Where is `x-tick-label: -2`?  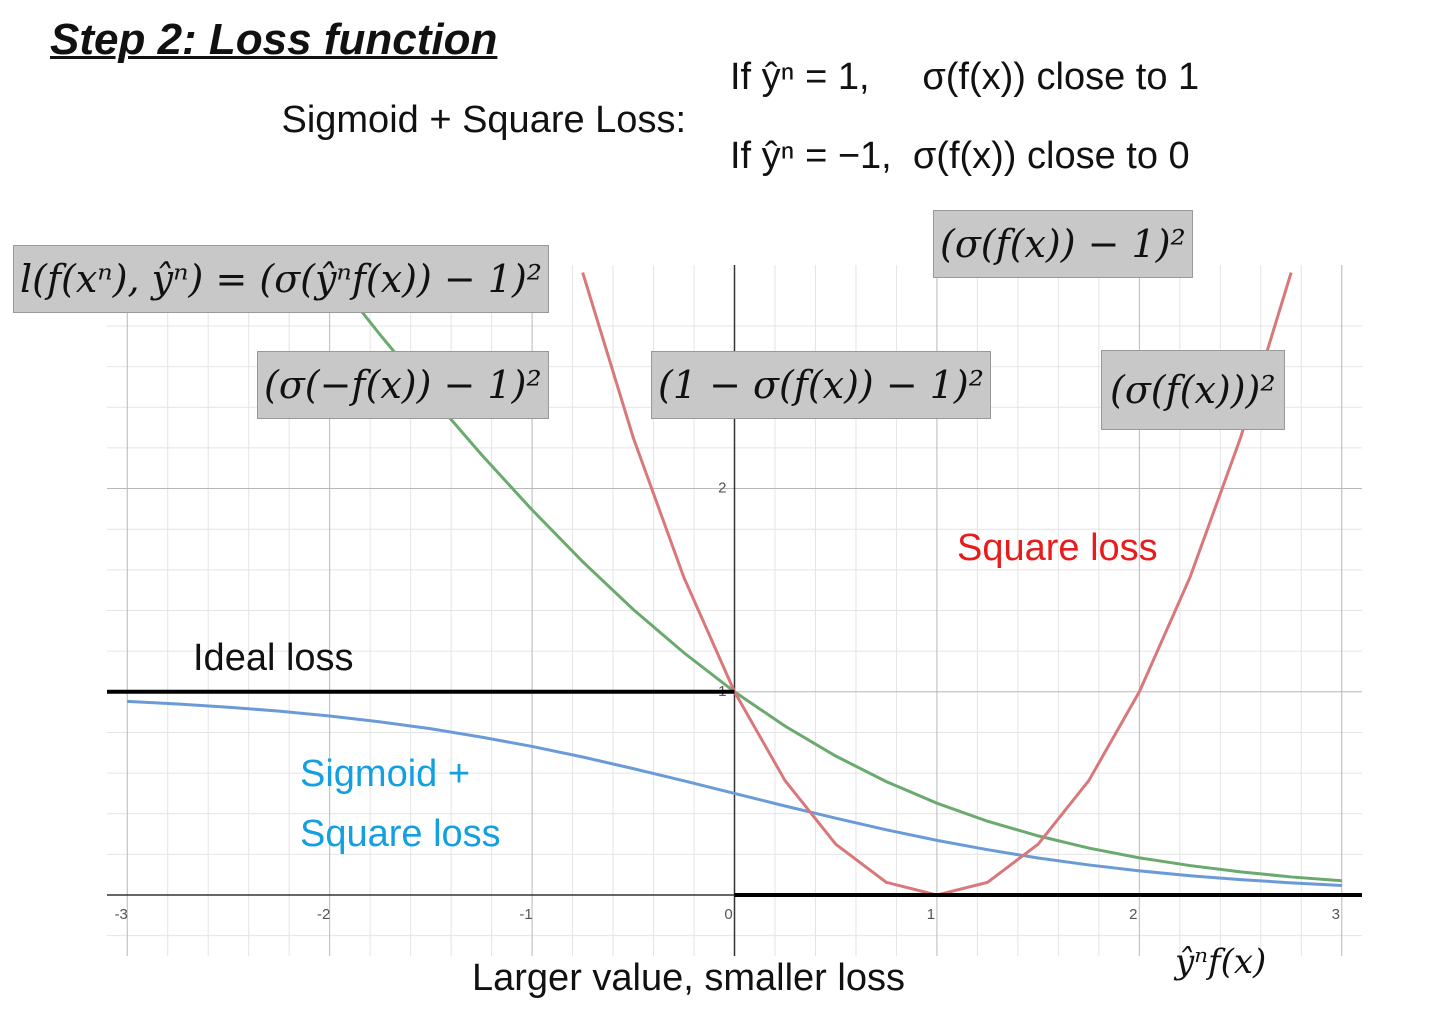 x-tick-label: -2 is located at coordinates (323, 914).